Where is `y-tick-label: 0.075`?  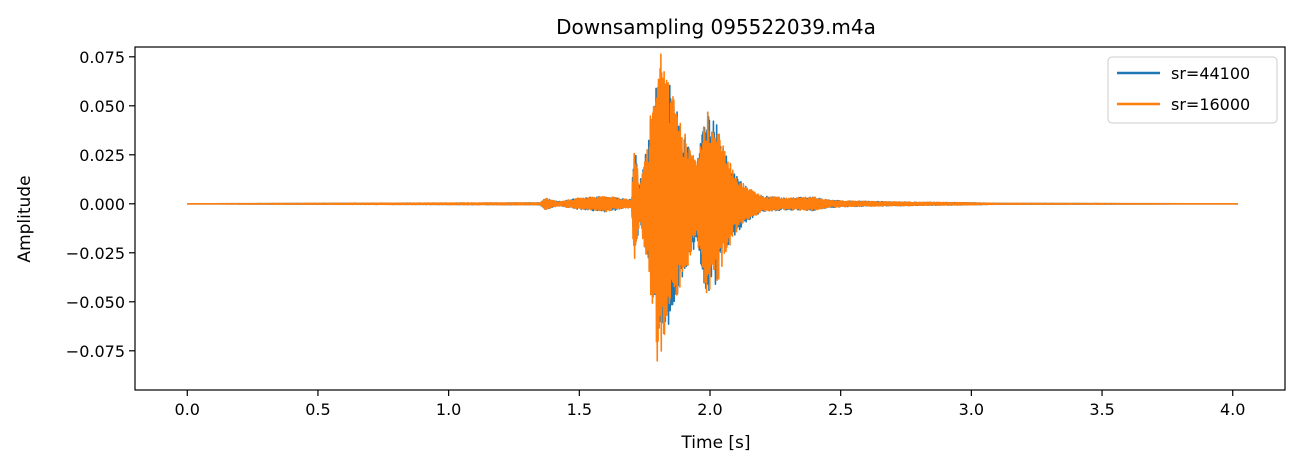 y-tick-label: 0.075 is located at coordinates (102, 57).